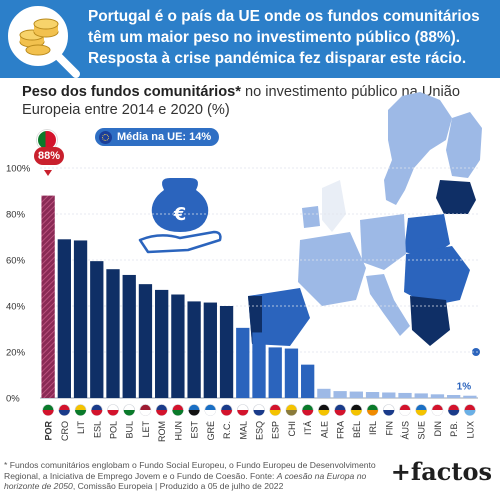 This screenshot has height=500, width=500. Describe the element at coordinates (334, 206) in the screenshot. I see `map-uk` at that location.